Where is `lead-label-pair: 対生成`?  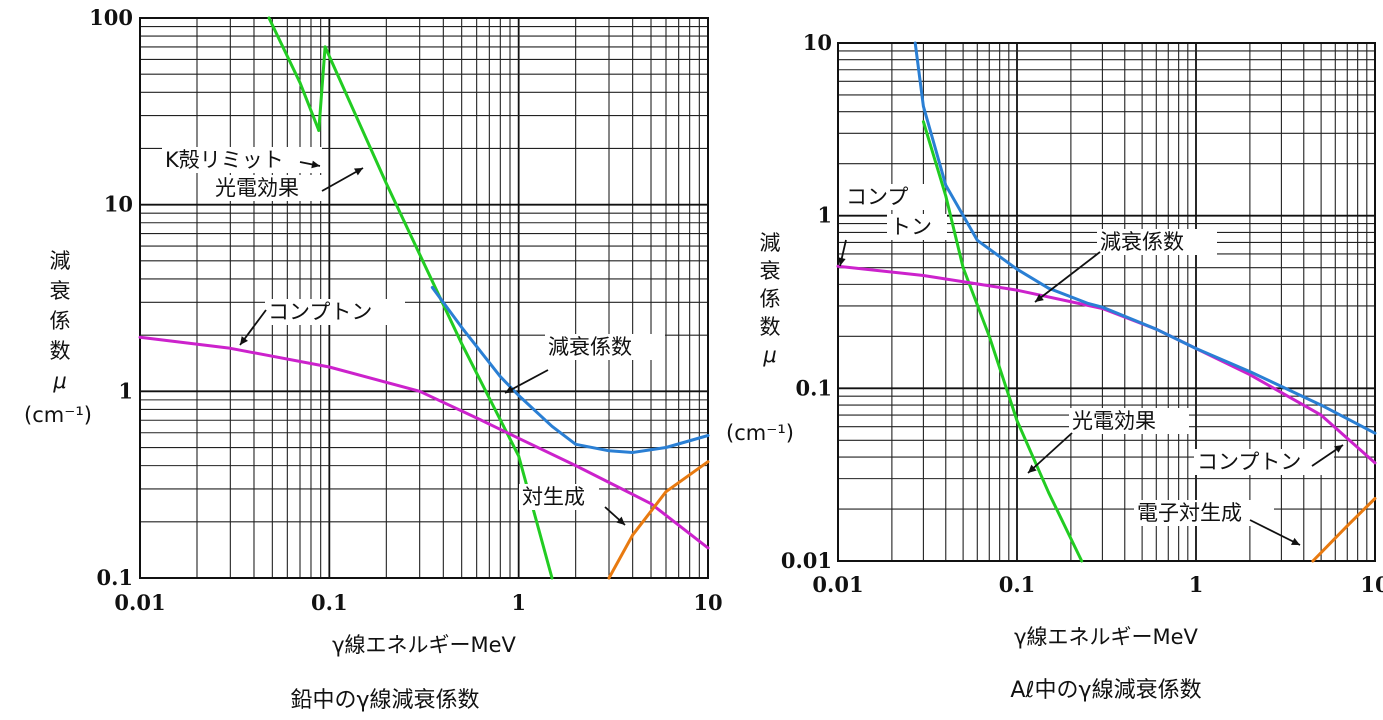
lead-label-pair: 対生成 is located at coordinates (553, 497).